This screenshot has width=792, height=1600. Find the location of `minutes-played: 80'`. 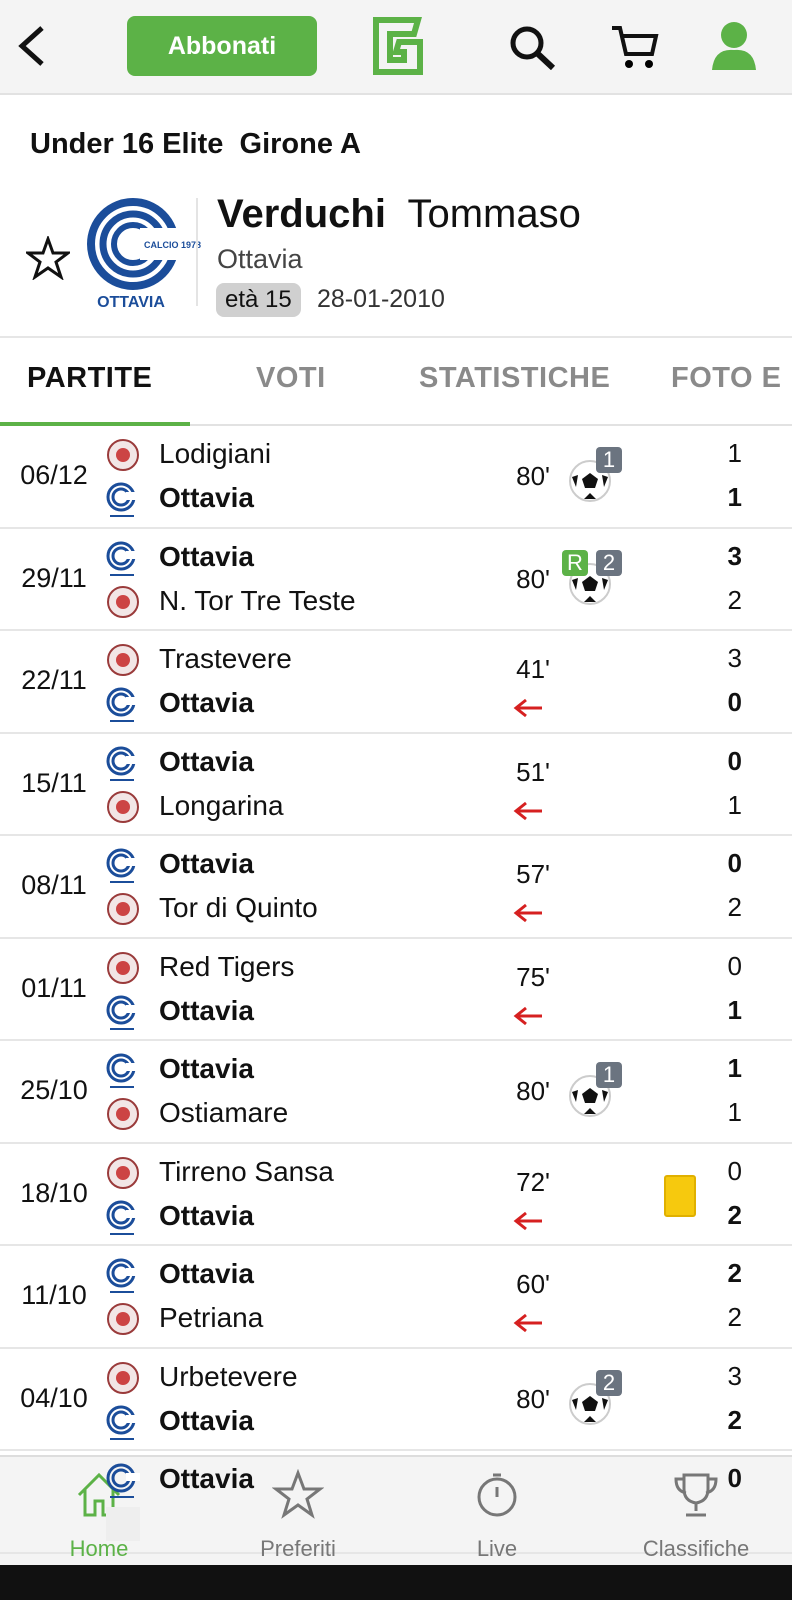

minutes-played: 80' is located at coordinates (533, 1398).